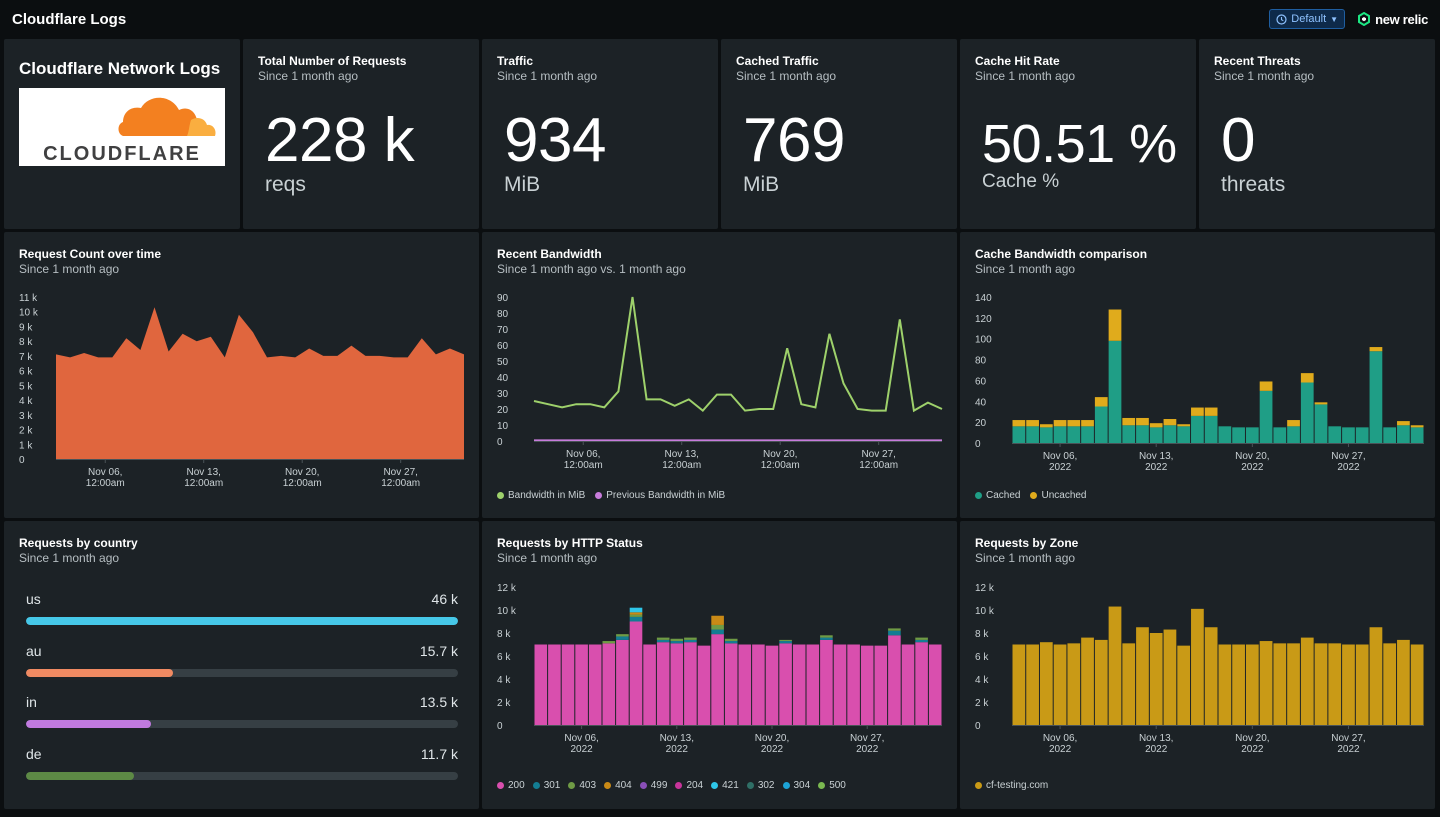 This screenshot has width=1440, height=817. I want to click on cloudflare-logo: CLOUDFLARE, so click(122, 127).